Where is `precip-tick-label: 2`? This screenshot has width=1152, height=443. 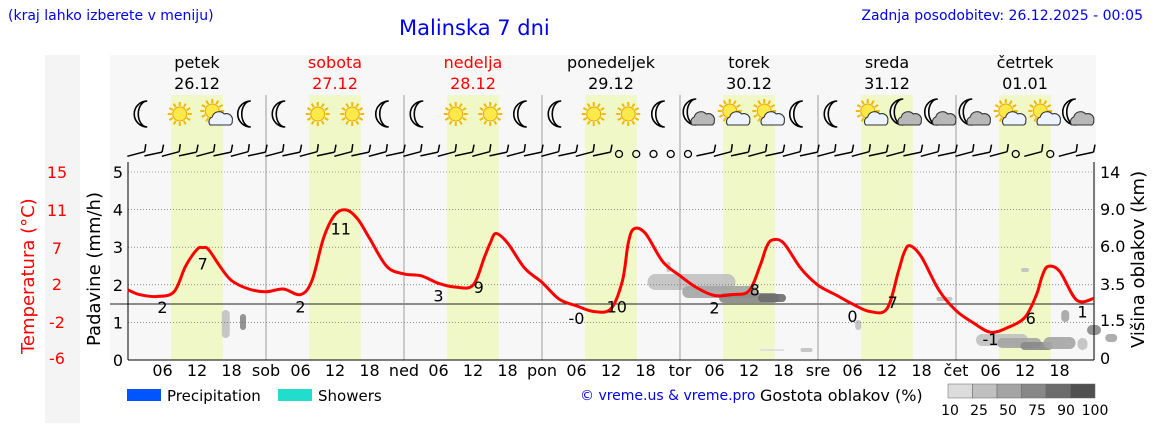 precip-tick-label: 2 is located at coordinates (118, 285).